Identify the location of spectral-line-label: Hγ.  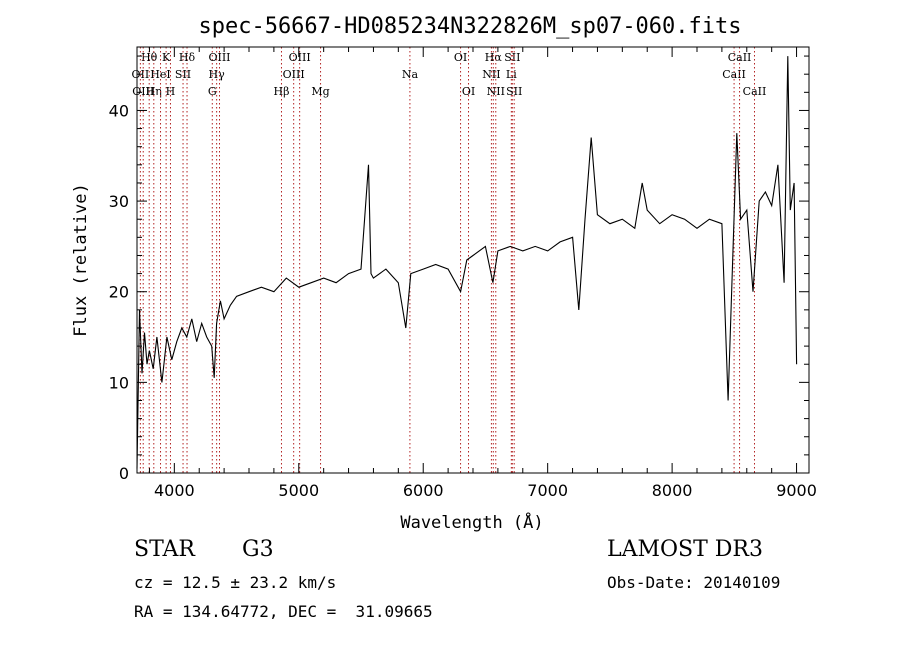
(217, 74).